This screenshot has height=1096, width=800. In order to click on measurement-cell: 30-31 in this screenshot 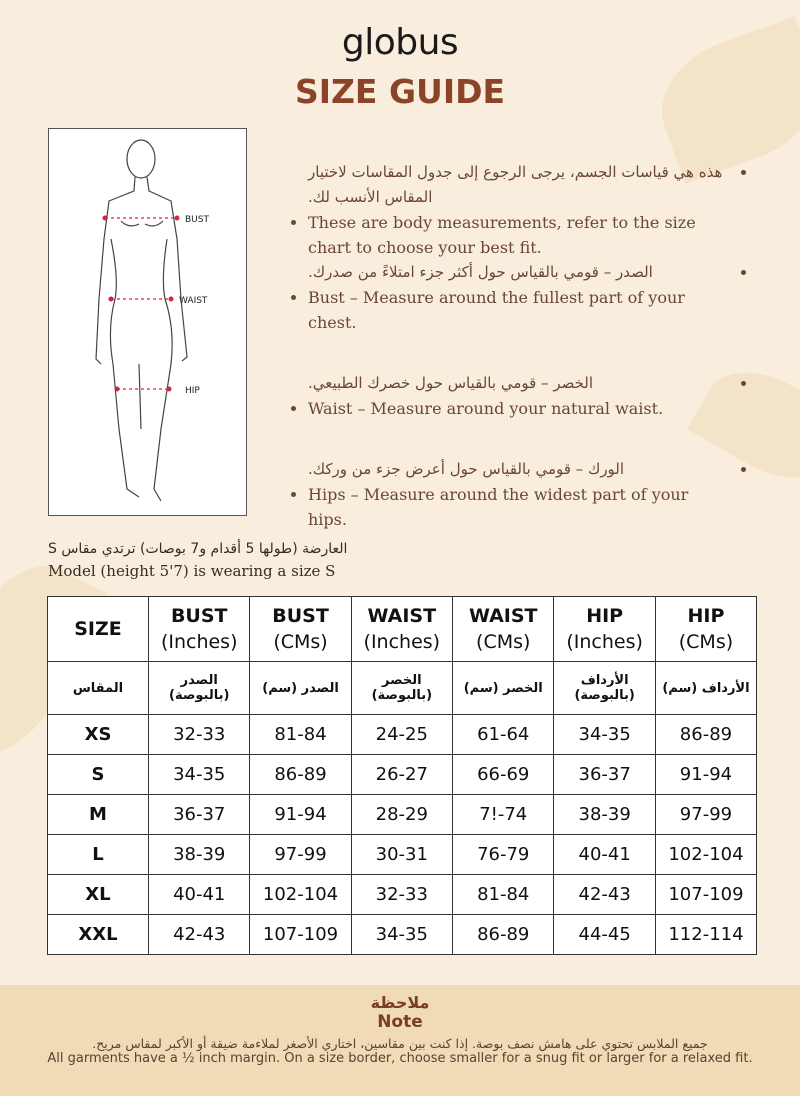, I will do `click(402, 854)`.